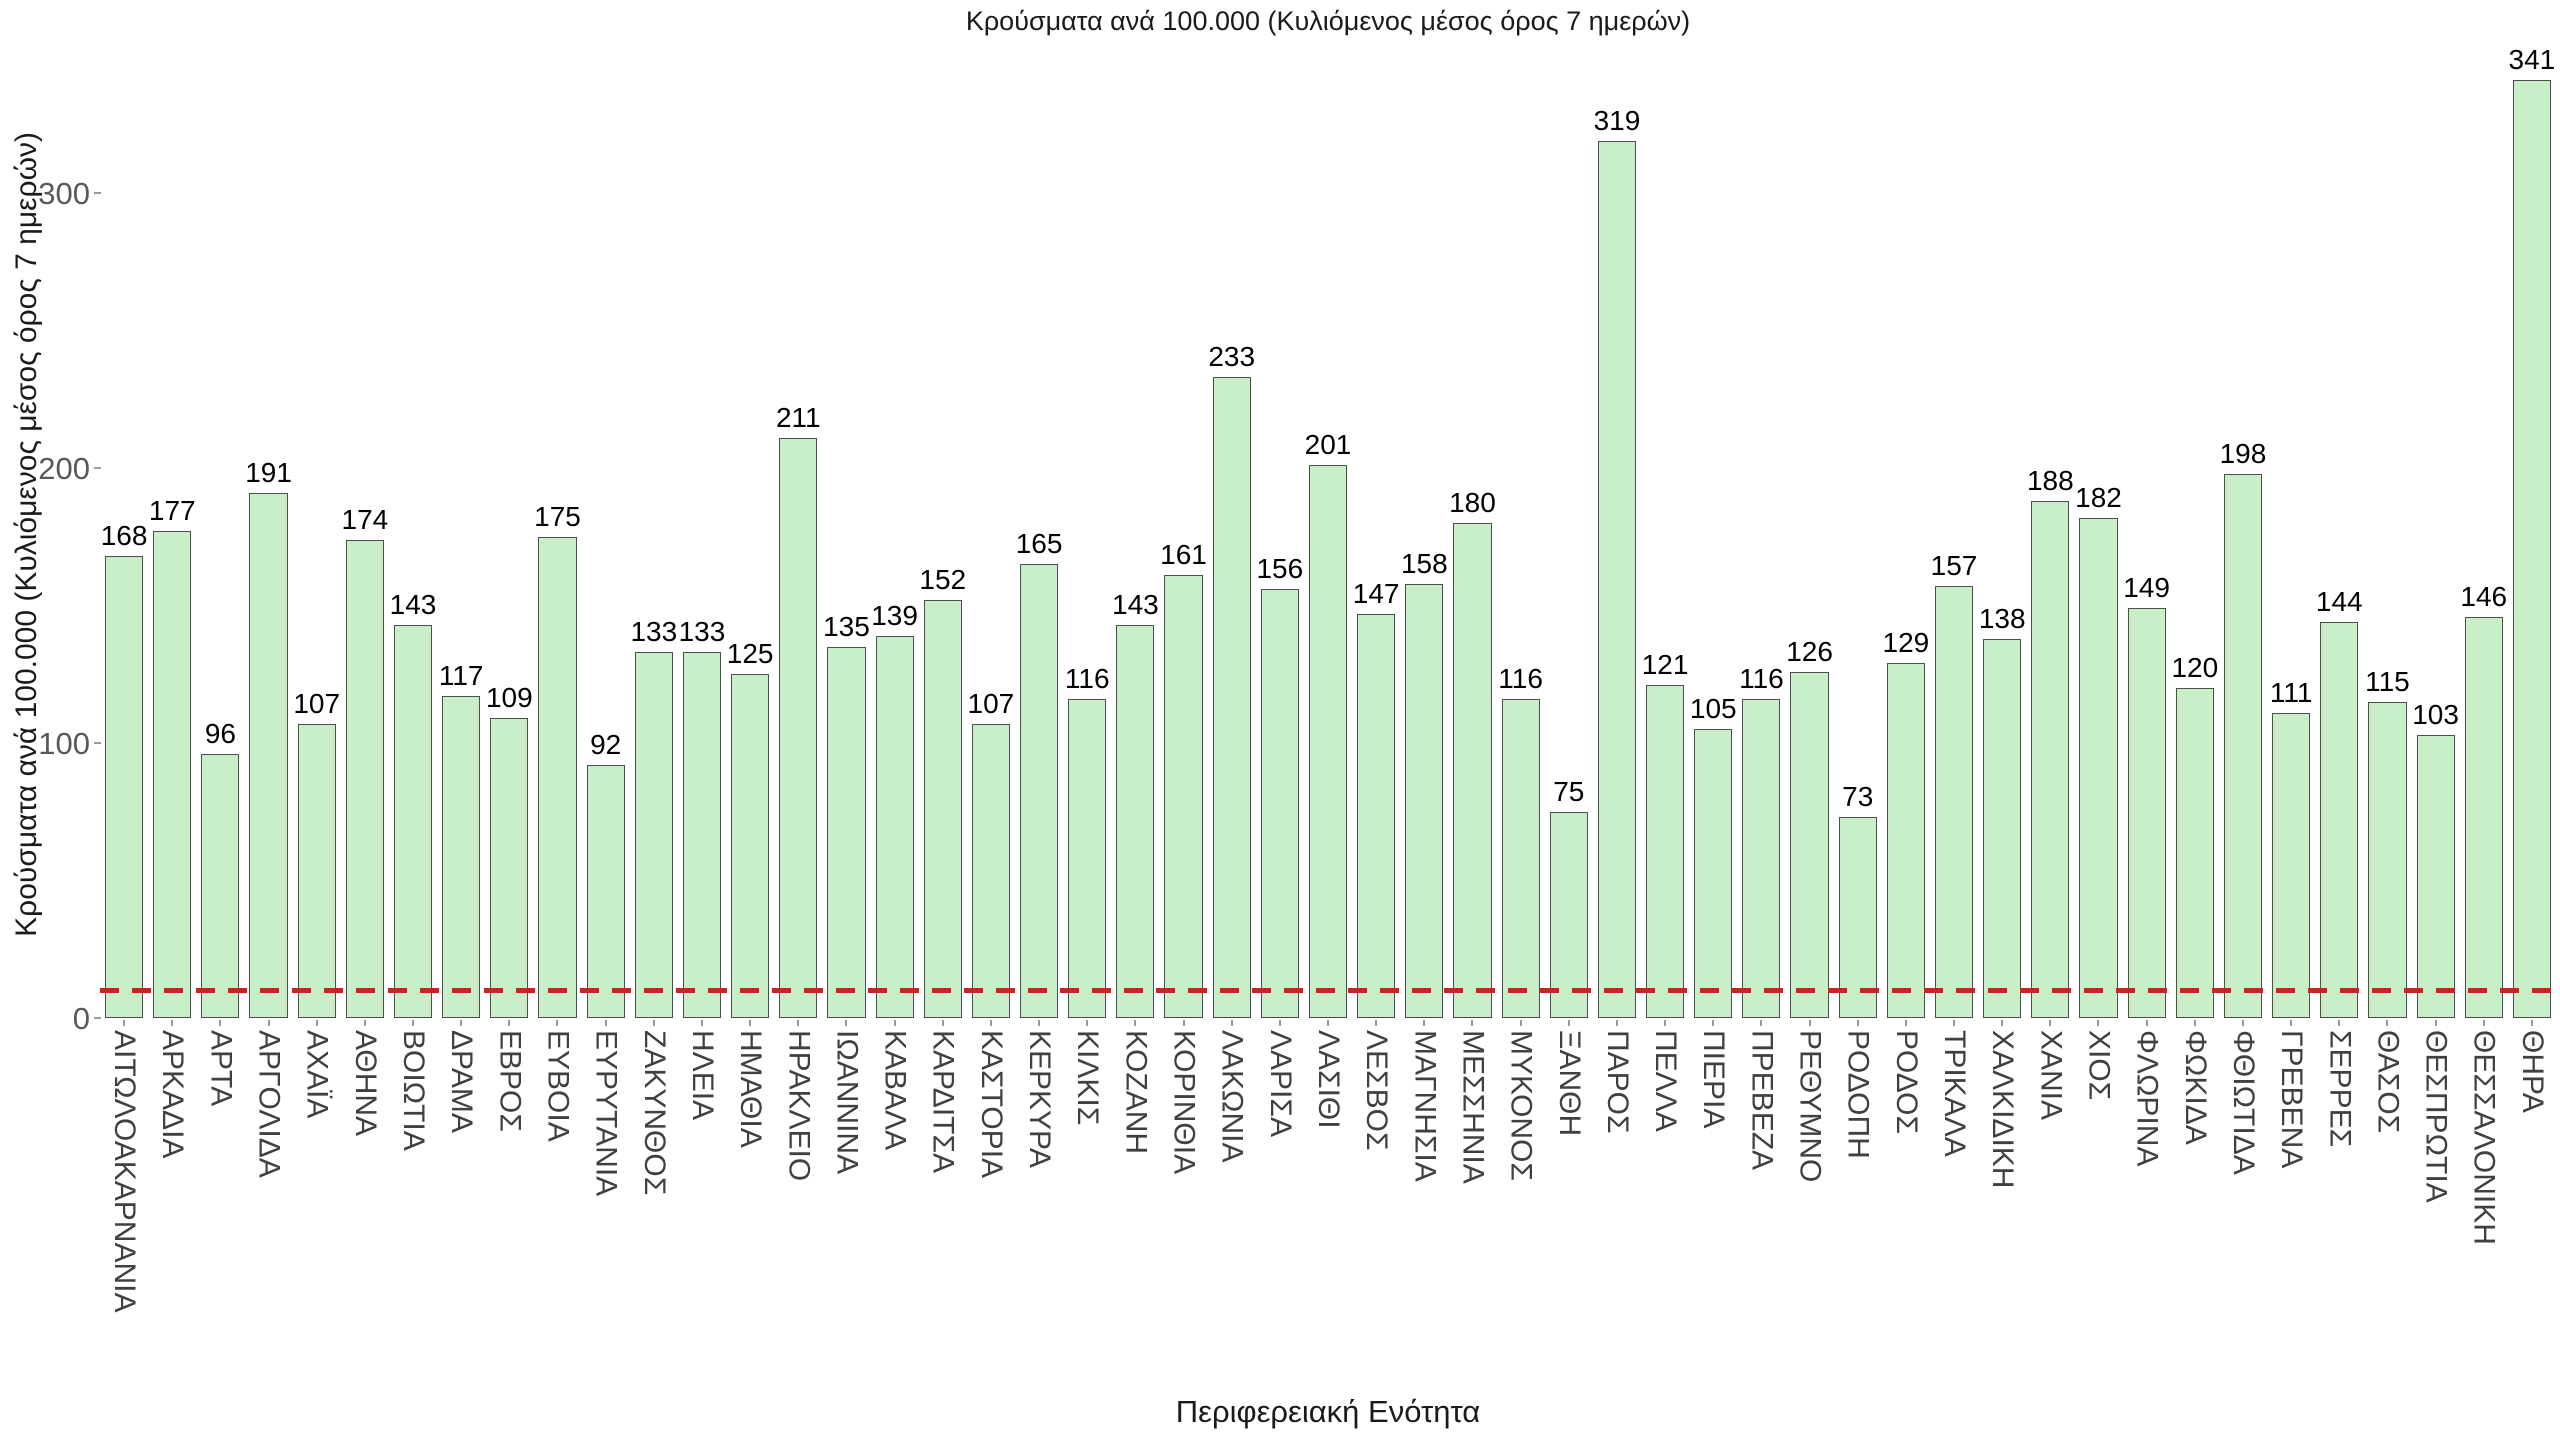  What do you see at coordinates (1279, 529) in the screenshot?
I see `bar-slot: 156` at bounding box center [1279, 529].